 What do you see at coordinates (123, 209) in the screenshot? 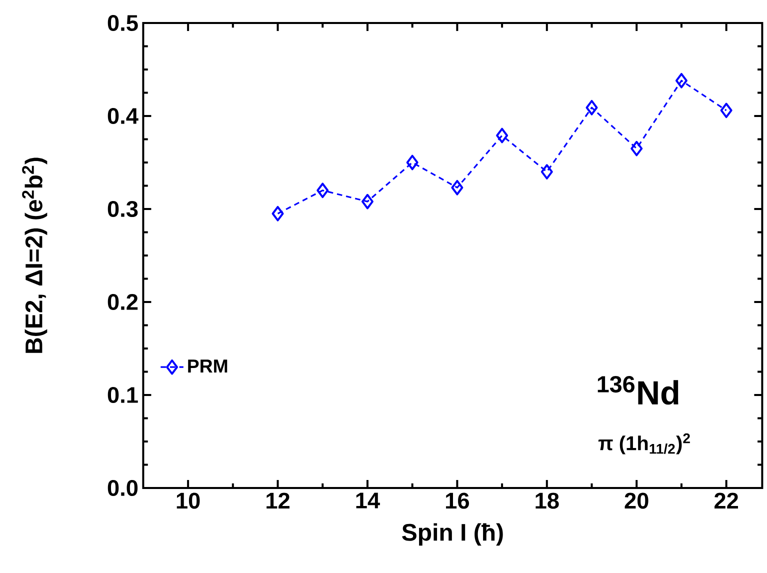
I see `y-tick-label: 0.3` at bounding box center [123, 209].